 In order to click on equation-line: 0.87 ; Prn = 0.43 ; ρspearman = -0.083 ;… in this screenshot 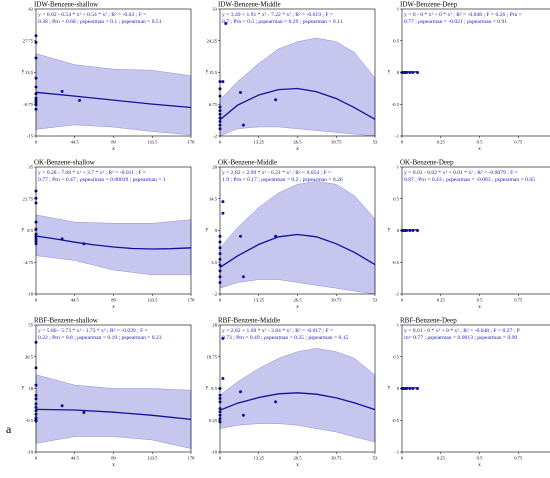, I will do `click(469, 180)`.